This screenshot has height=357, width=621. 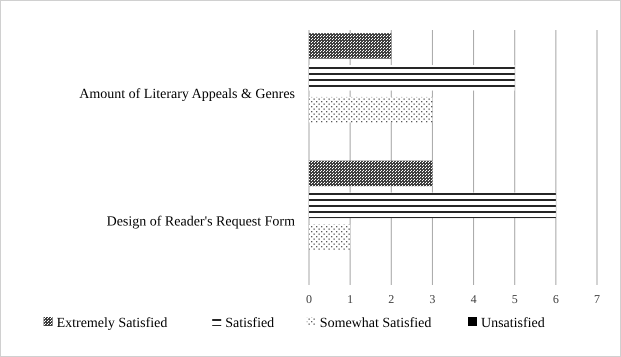 I want to click on y-tick-label: Design of Reader's Request Form, so click(x=201, y=222).